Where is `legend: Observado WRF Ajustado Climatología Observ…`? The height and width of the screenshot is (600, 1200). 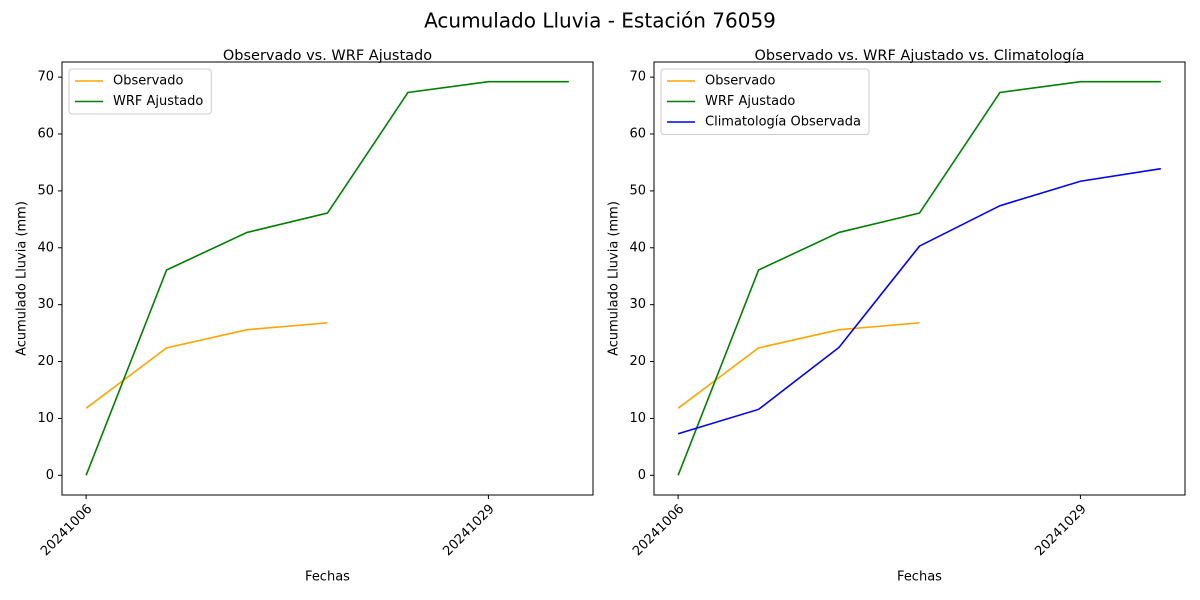 legend: Observado WRF Ajustado Climatología Observ… is located at coordinates (765, 101).